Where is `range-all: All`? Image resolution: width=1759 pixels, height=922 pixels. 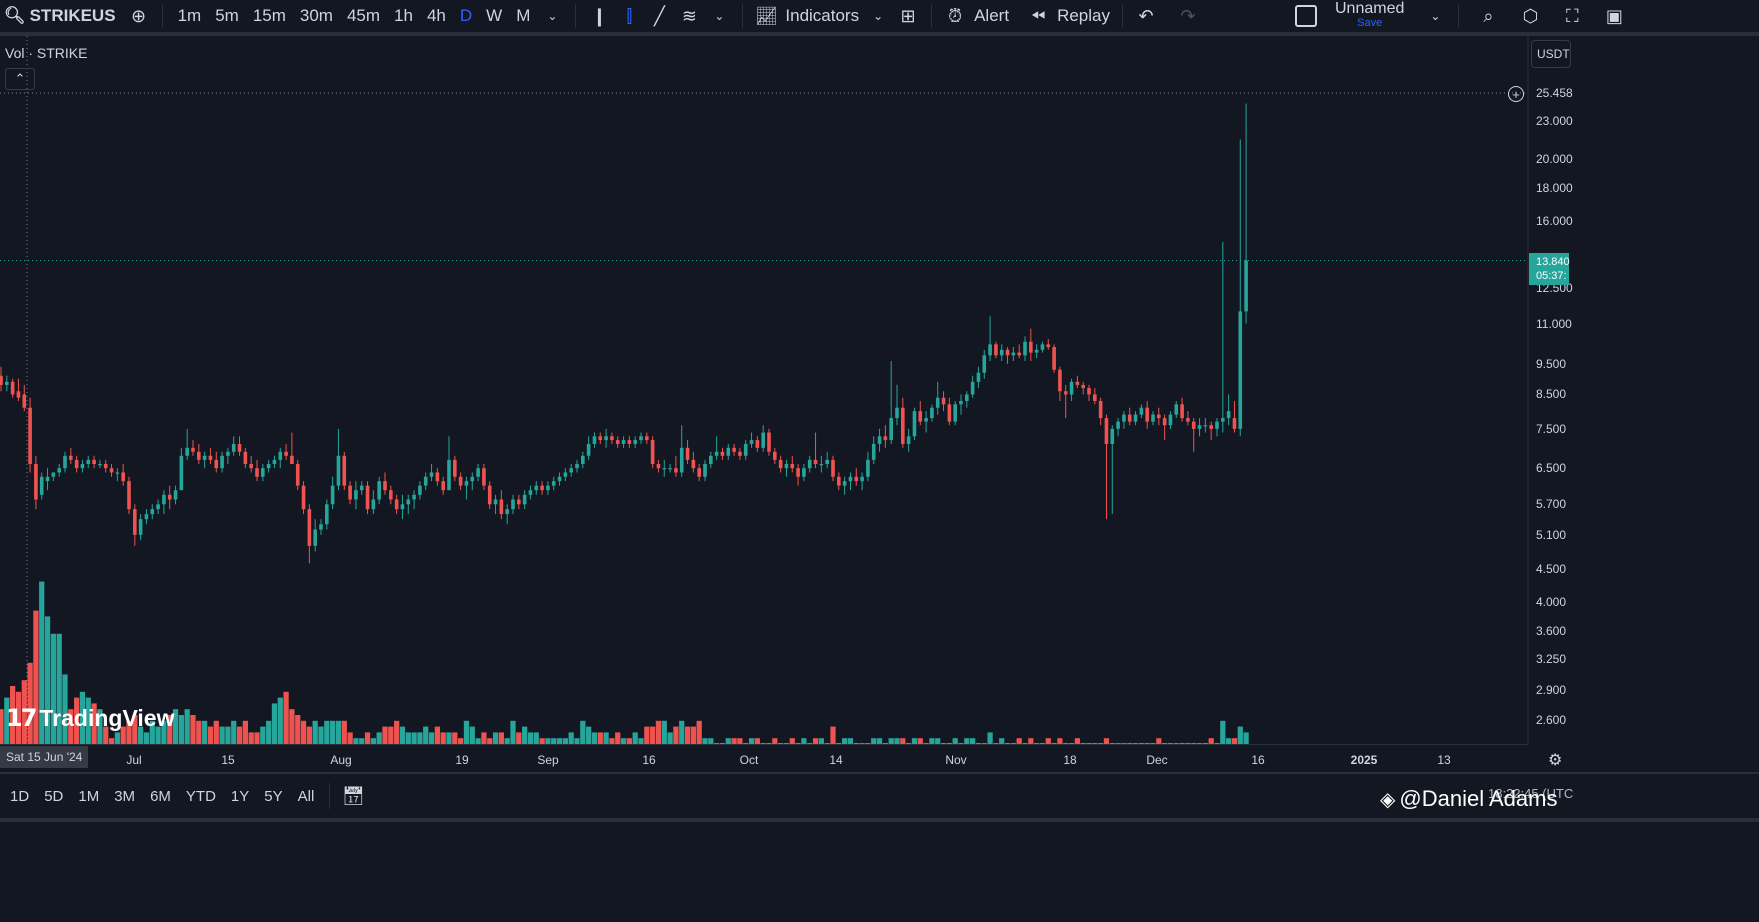 range-all: All is located at coordinates (306, 796).